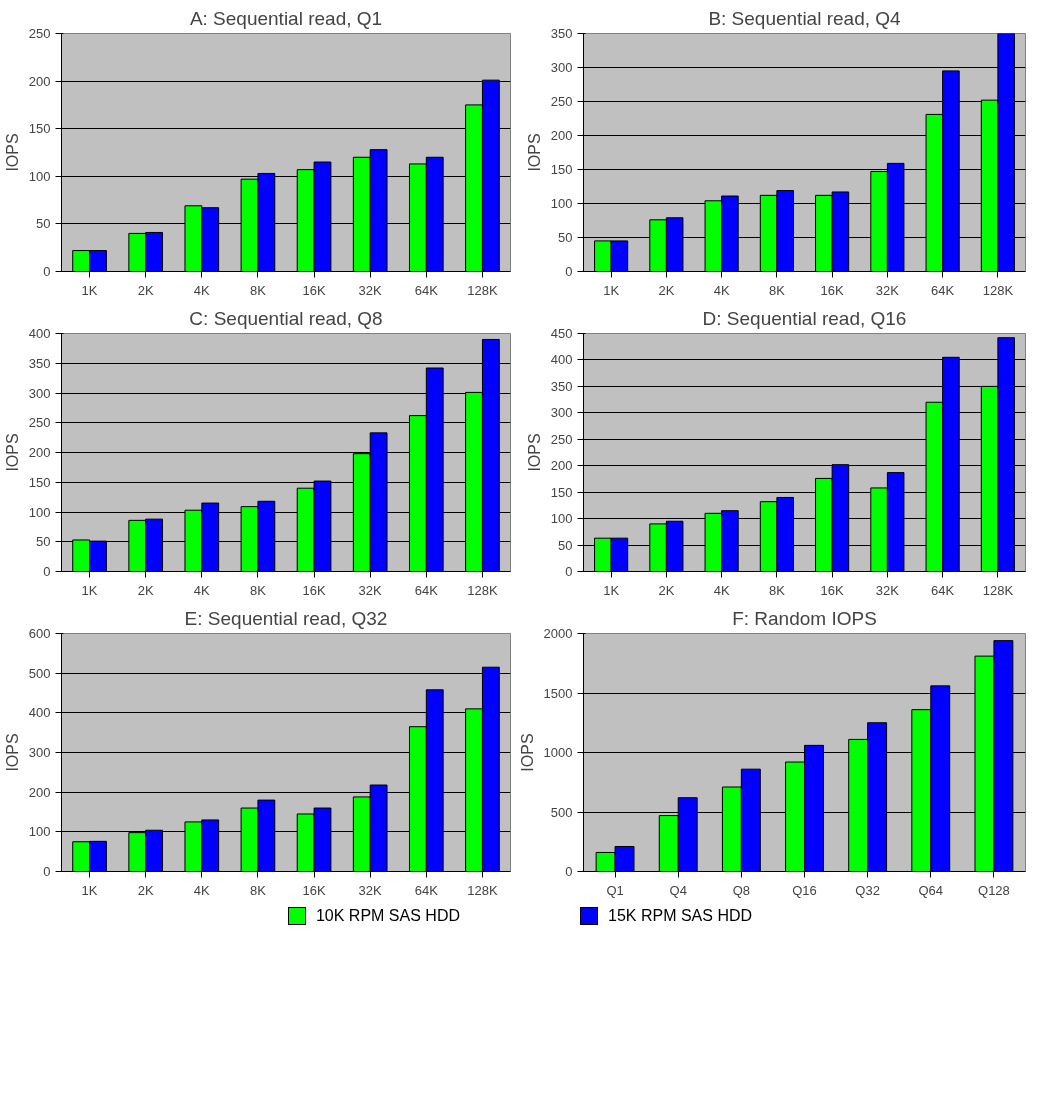 This screenshot has height=1101, width=1061. I want to click on x-tick-label: Q4, so click(678, 890).